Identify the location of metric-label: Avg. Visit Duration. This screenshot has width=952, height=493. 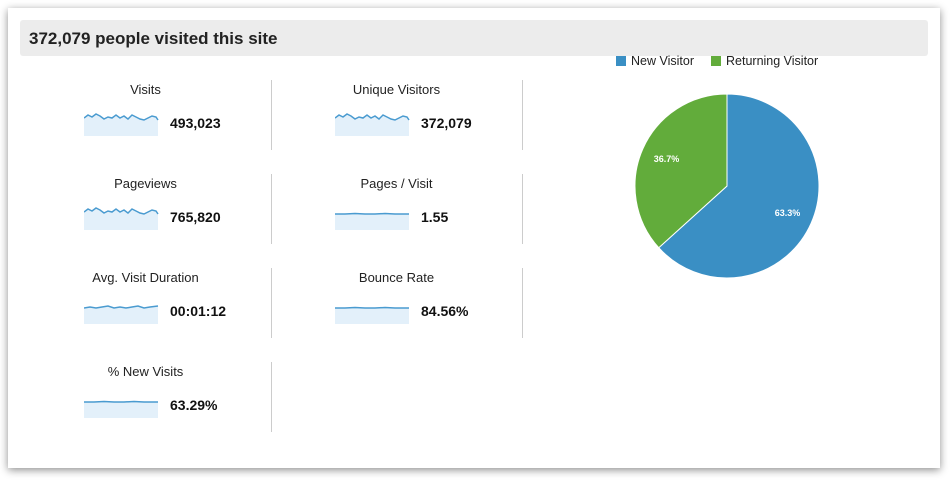
(145, 277).